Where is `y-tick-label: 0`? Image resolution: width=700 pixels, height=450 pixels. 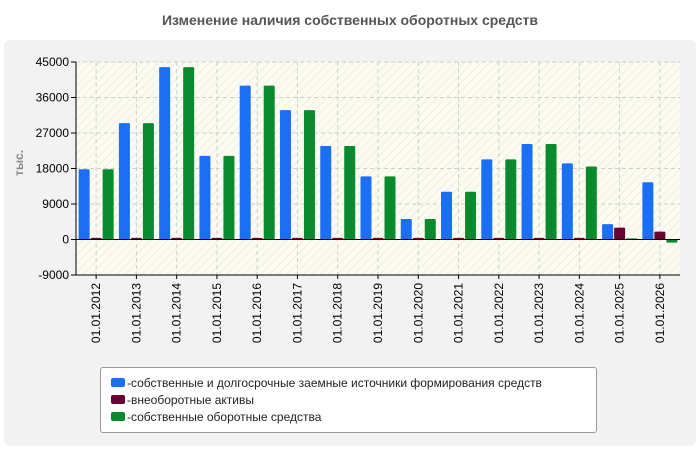 y-tick-label: 0 is located at coordinates (65, 240).